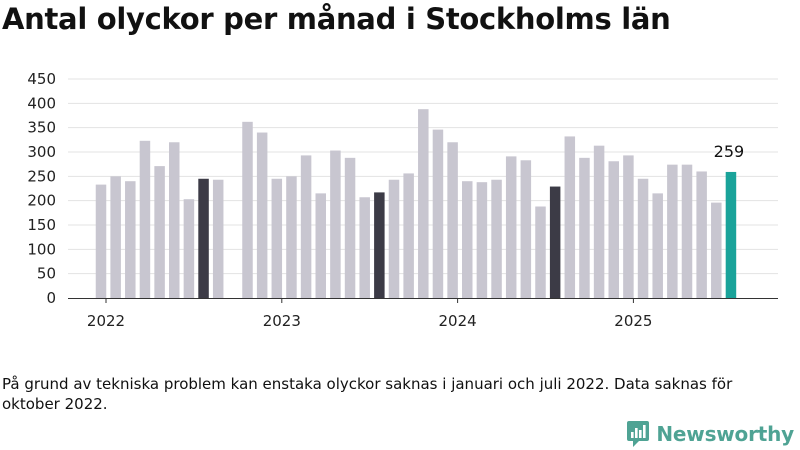  What do you see at coordinates (41, 225) in the screenshot?
I see `y-tick-label: 150` at bounding box center [41, 225].